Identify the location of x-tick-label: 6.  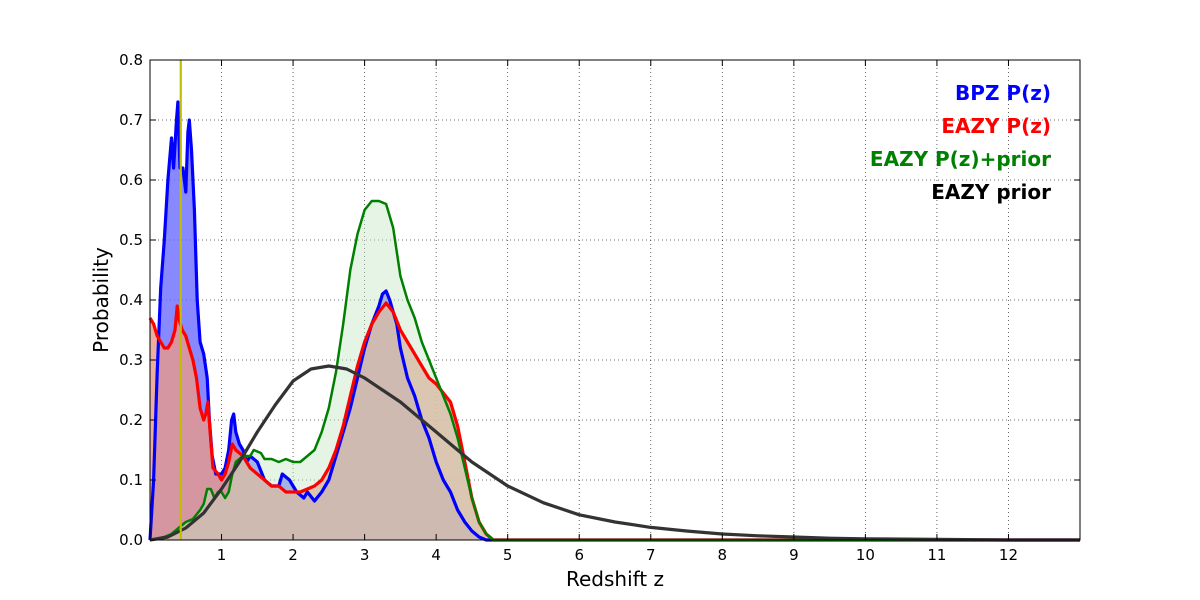
(579, 555).